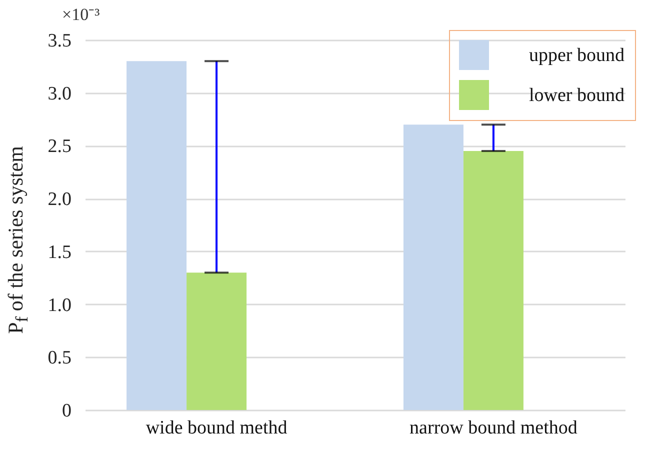 This screenshot has width=654, height=464. I want to click on y-tick-label: 0, so click(67, 411).